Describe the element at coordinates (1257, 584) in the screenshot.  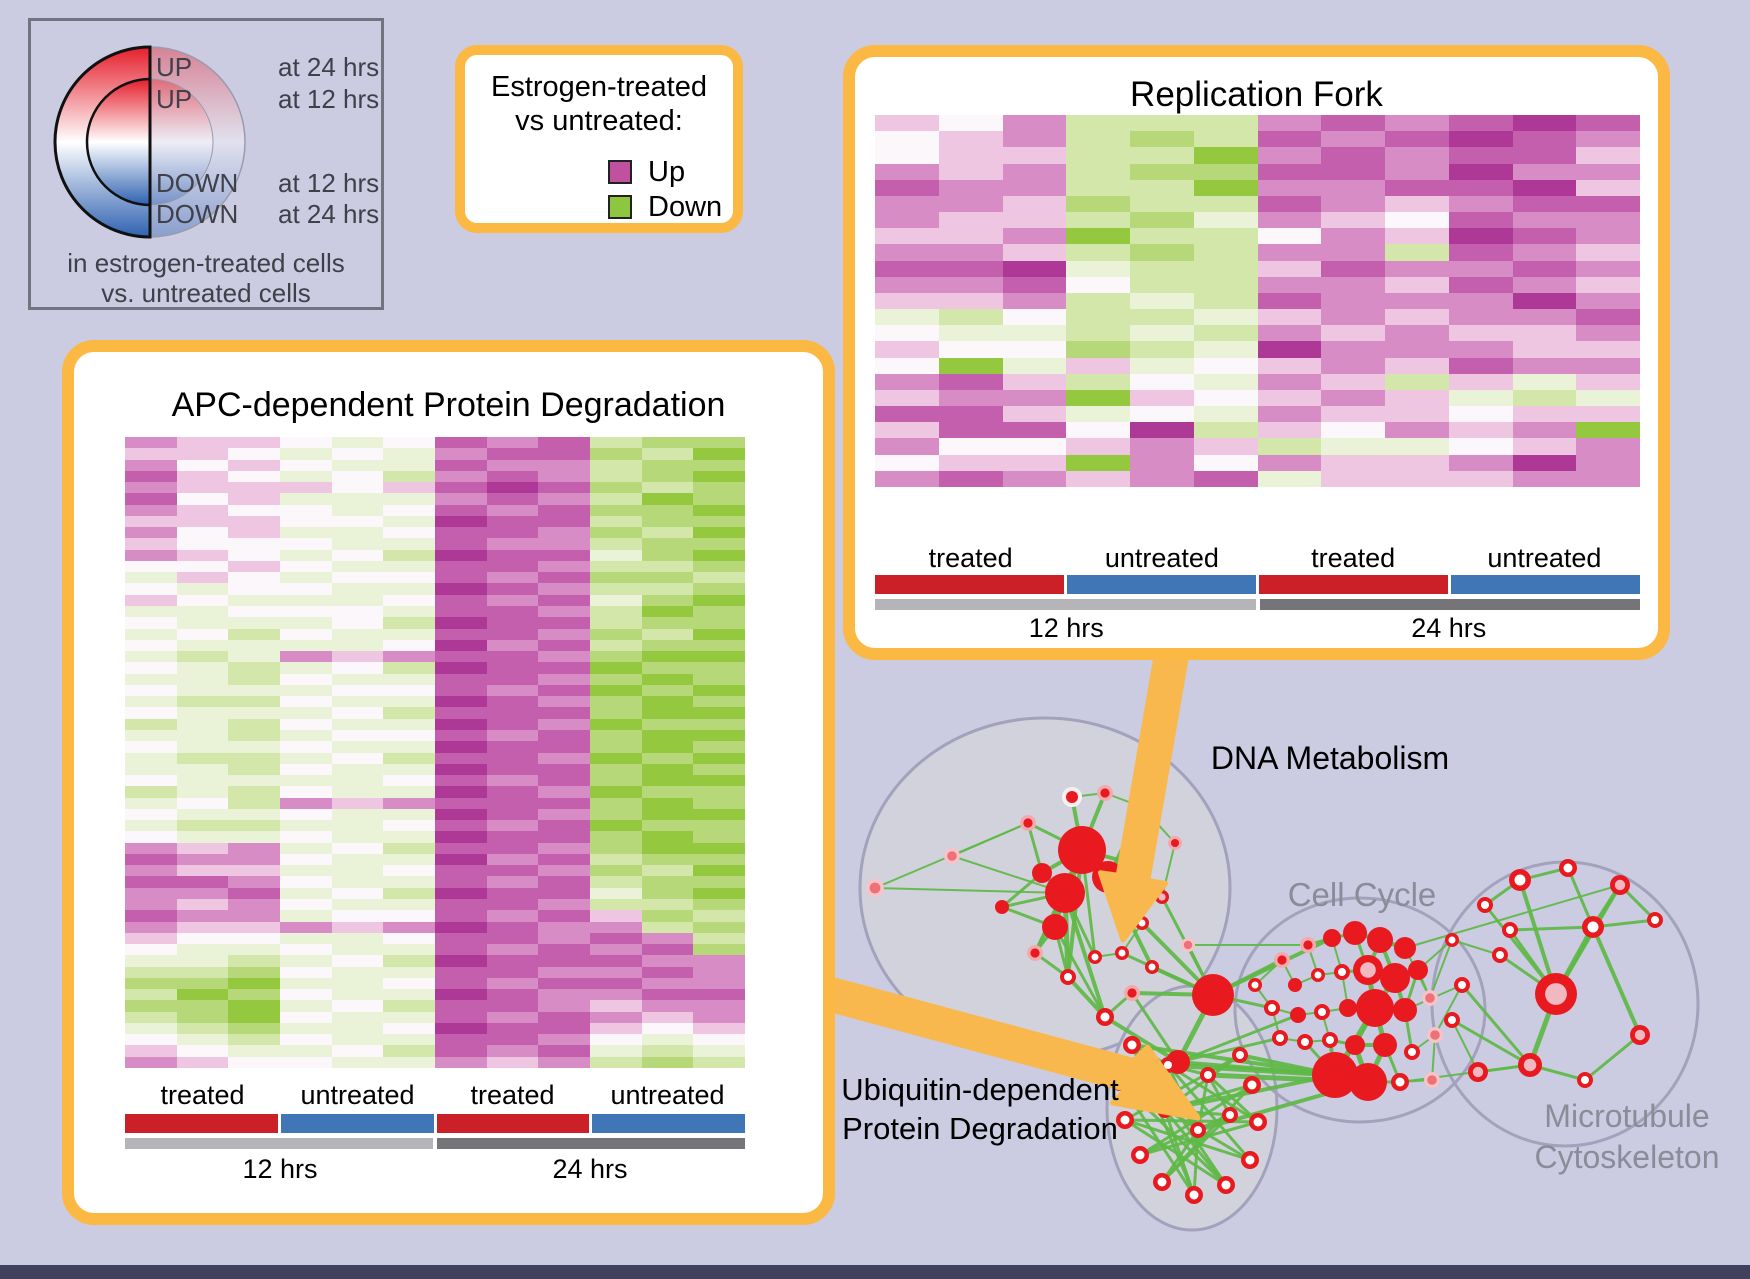
I see `replication-fork-condition-bars` at that location.